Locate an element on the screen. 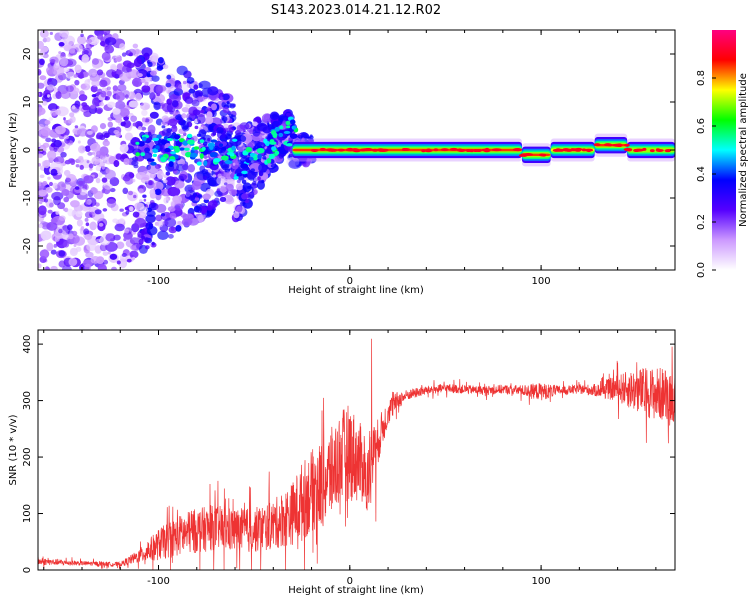  colorbar-tick-label: 0.2 is located at coordinates (701, 222).